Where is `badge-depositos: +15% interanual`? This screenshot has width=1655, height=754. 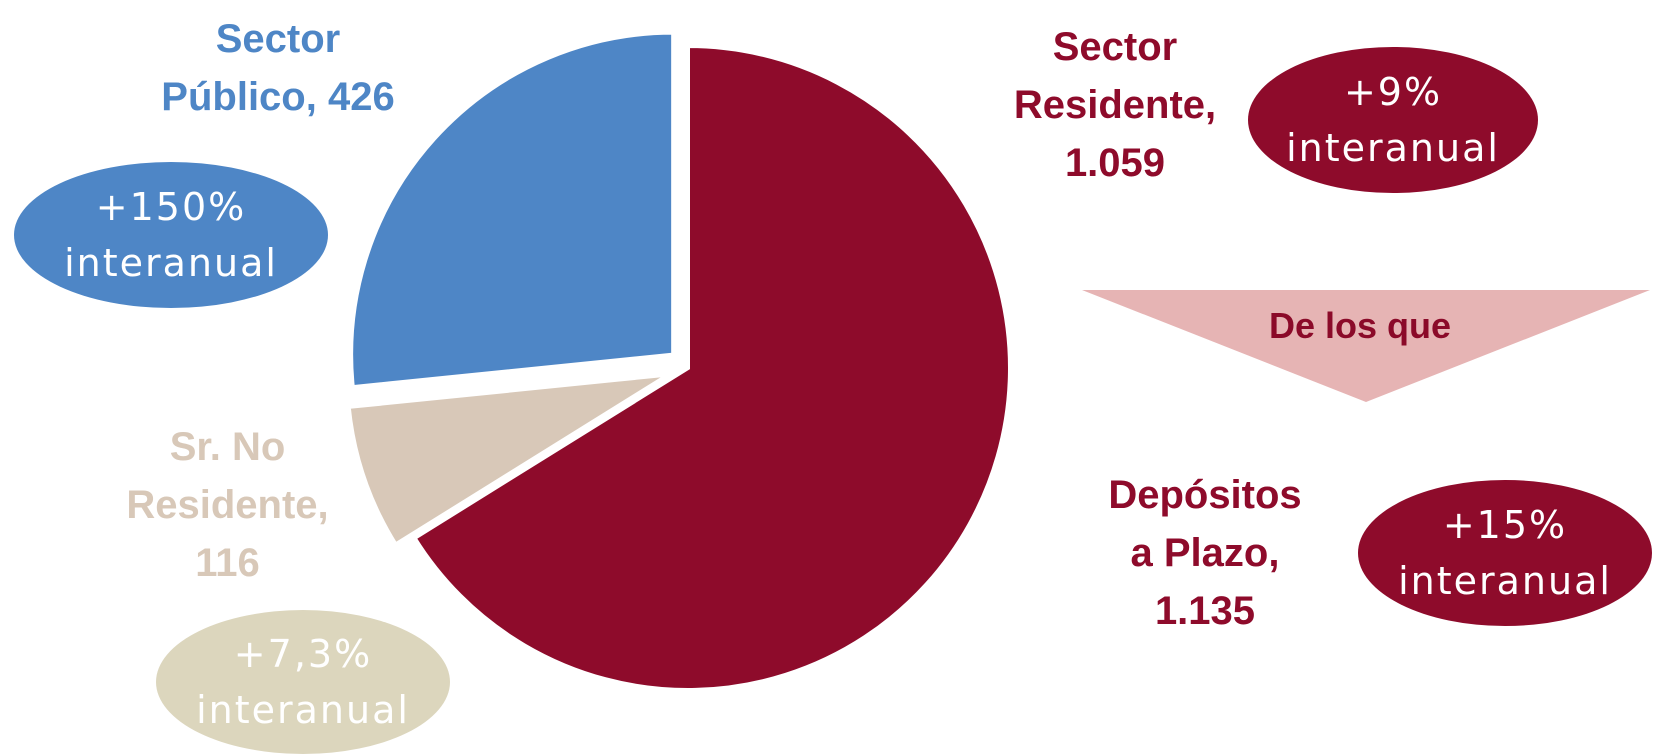
badge-depositos: +15% interanual is located at coordinates (1505, 553).